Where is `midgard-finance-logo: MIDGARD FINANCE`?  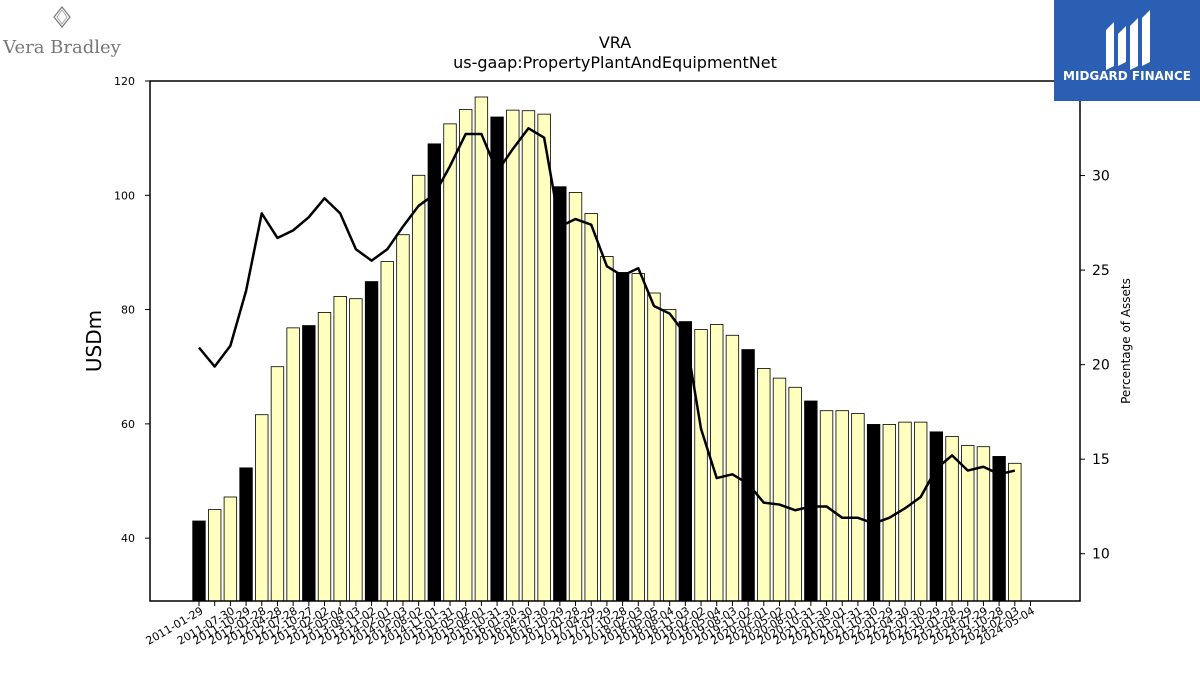
midgard-finance-logo: MIDGARD FINANCE is located at coordinates (1127, 50).